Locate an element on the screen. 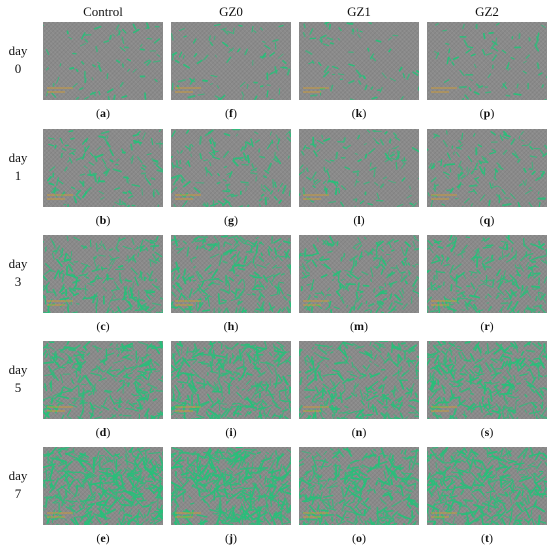 This screenshot has width=550, height=547. panel-caption-c: (c) is located at coordinates (103, 326).